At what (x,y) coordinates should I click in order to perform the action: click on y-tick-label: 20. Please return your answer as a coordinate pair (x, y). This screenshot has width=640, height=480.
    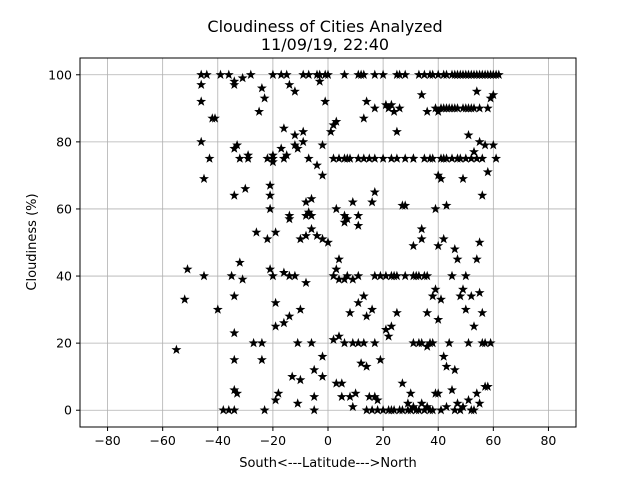
    Looking at the image, I should click on (64, 343).